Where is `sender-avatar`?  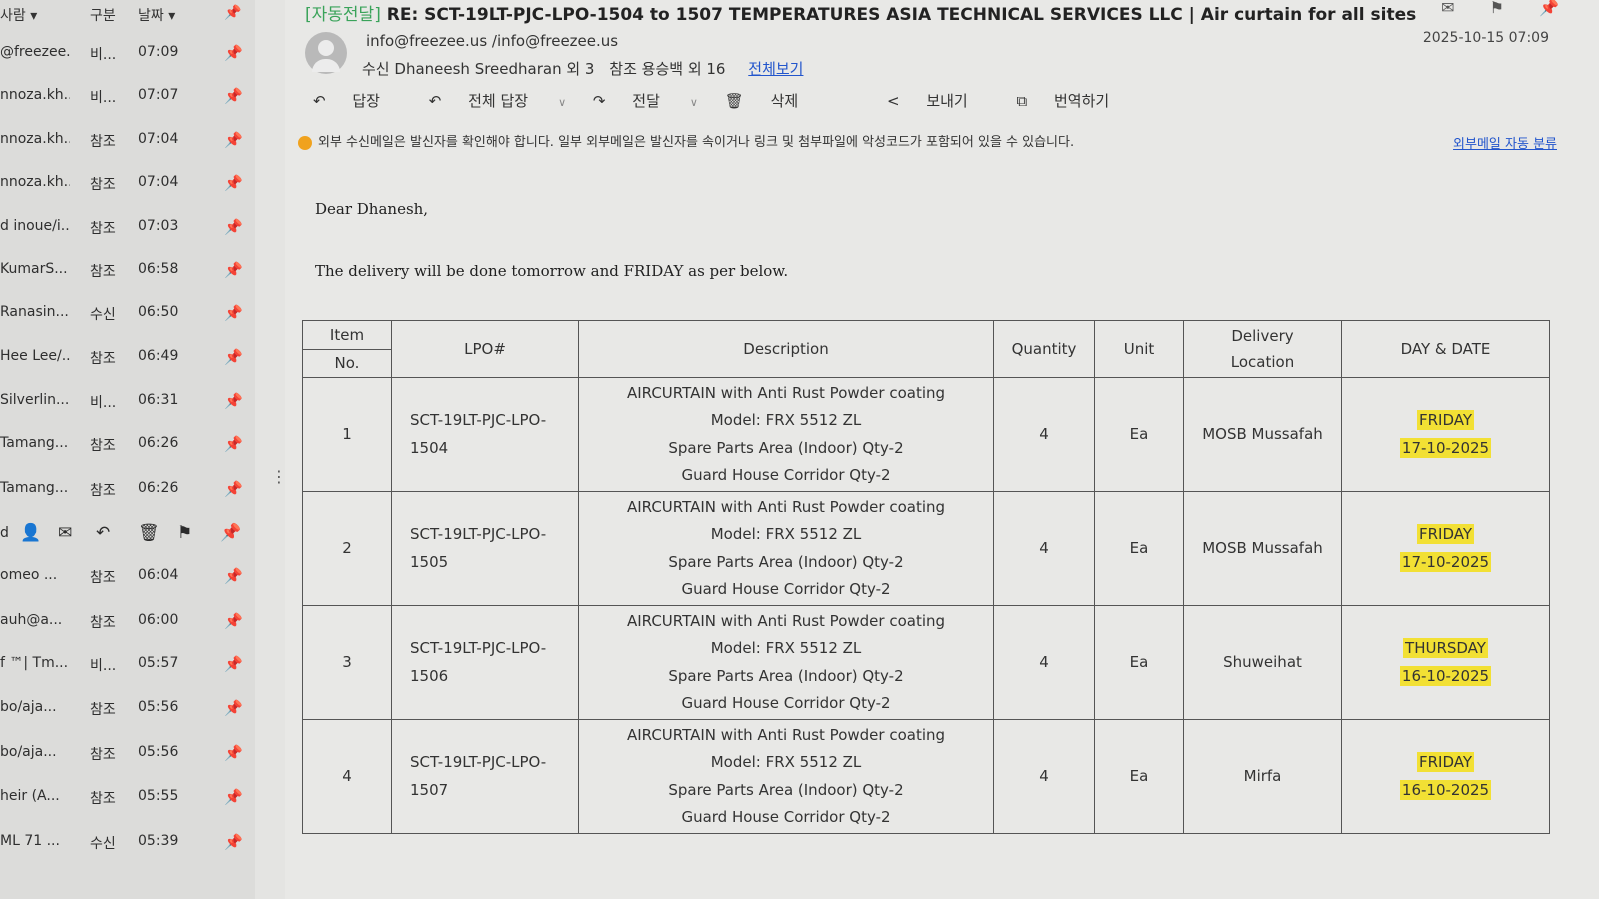 sender-avatar is located at coordinates (326, 53).